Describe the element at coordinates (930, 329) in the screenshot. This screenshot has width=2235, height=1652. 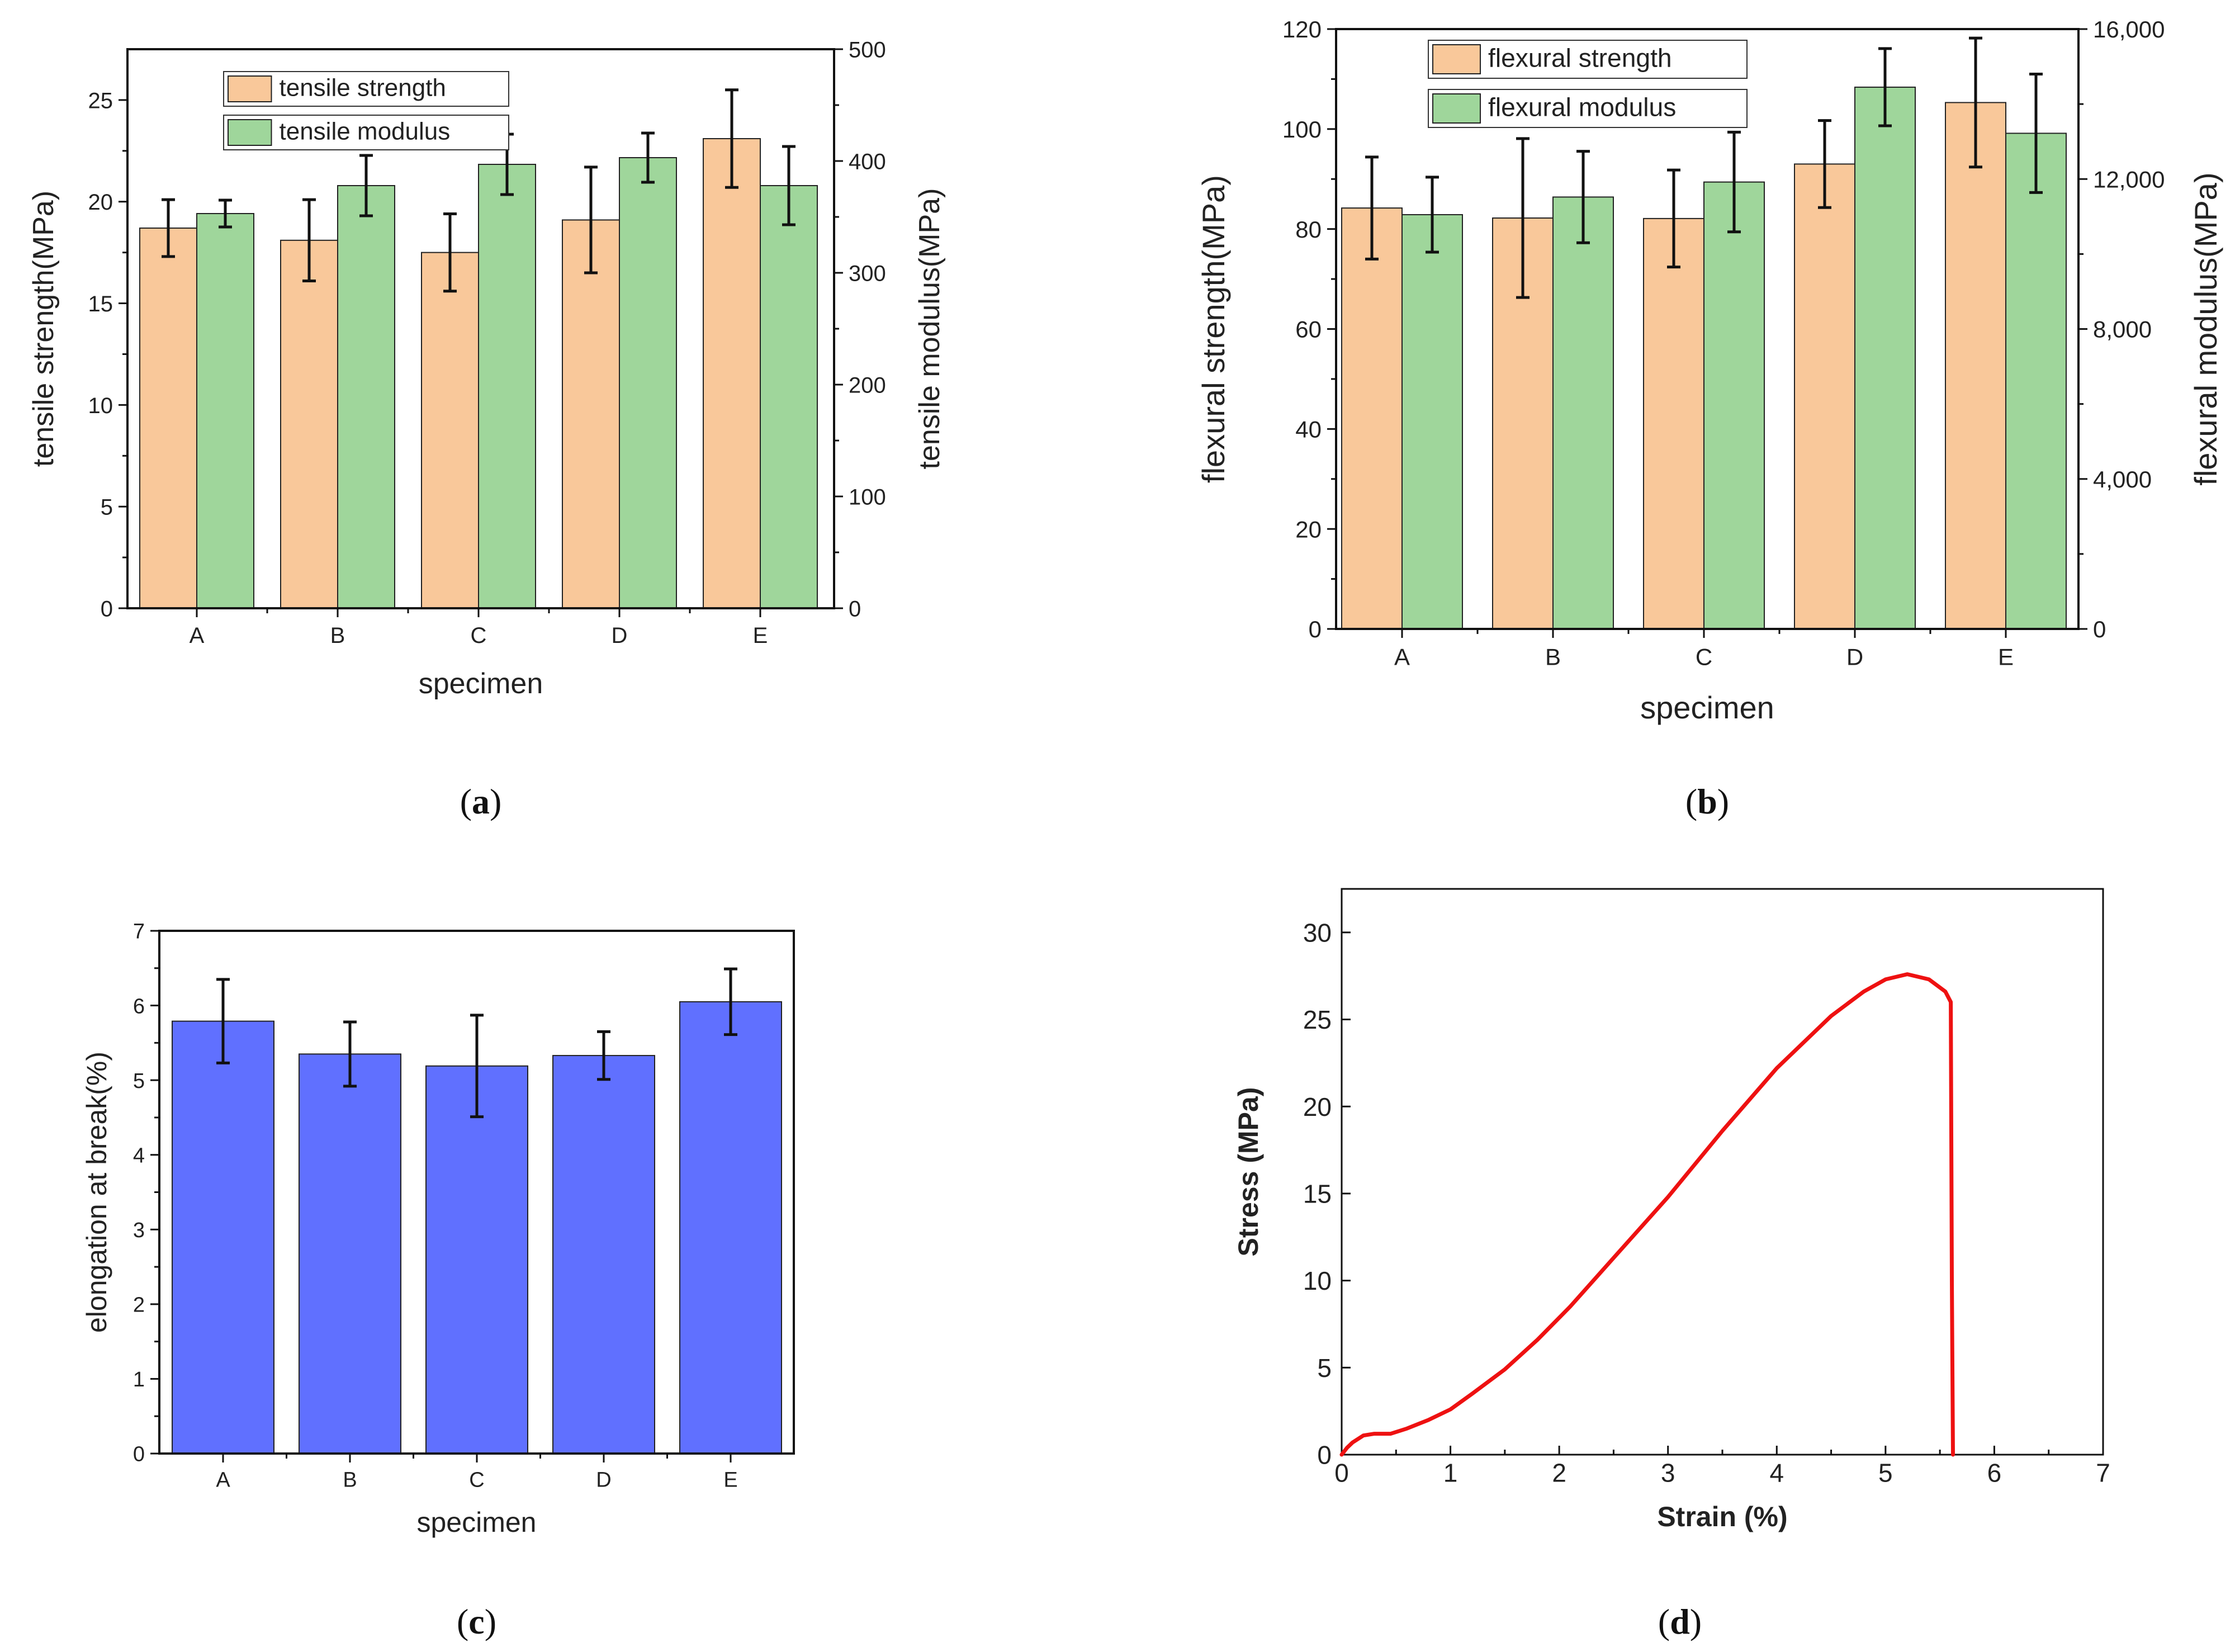
I see `y2-axis-title: tensile modulus(MPa)` at that location.